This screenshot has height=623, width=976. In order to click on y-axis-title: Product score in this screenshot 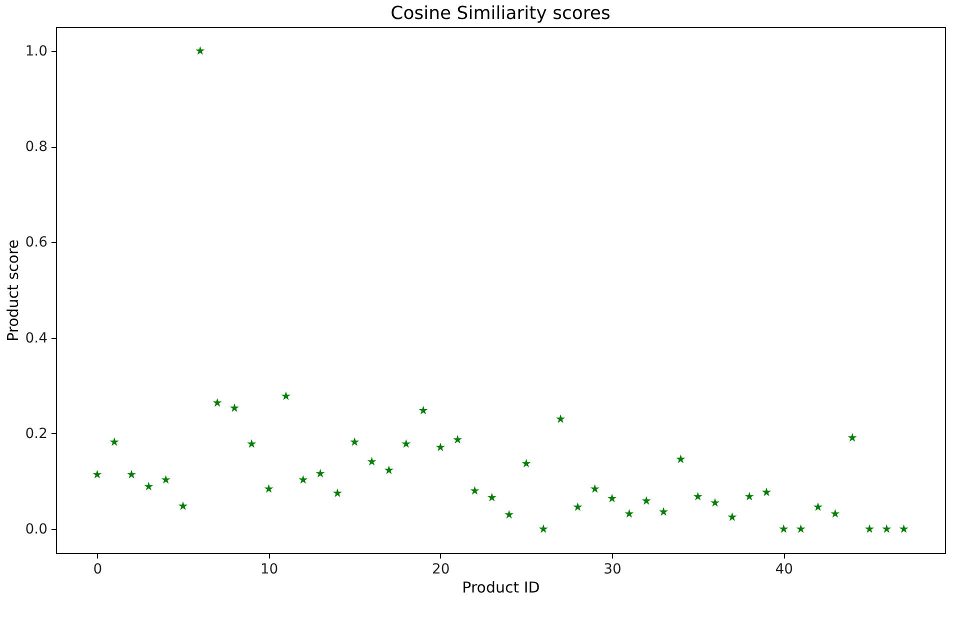, I will do `click(13, 290)`.